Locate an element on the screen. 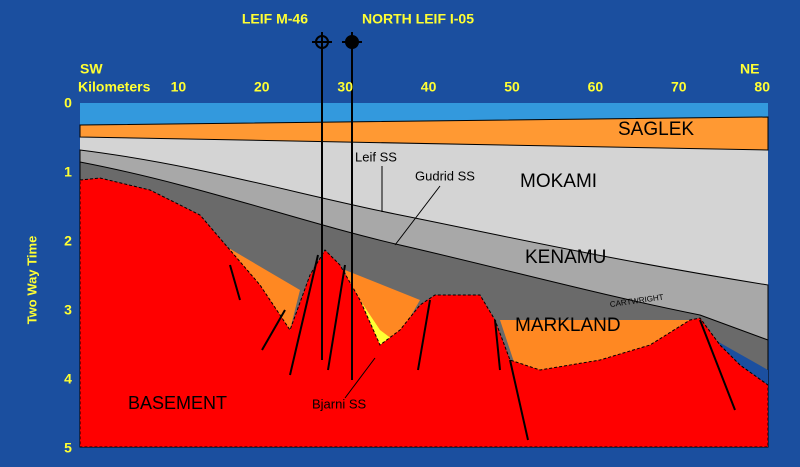 The width and height of the screenshot is (800, 467). x-tick-label: 80 is located at coordinates (762, 87).